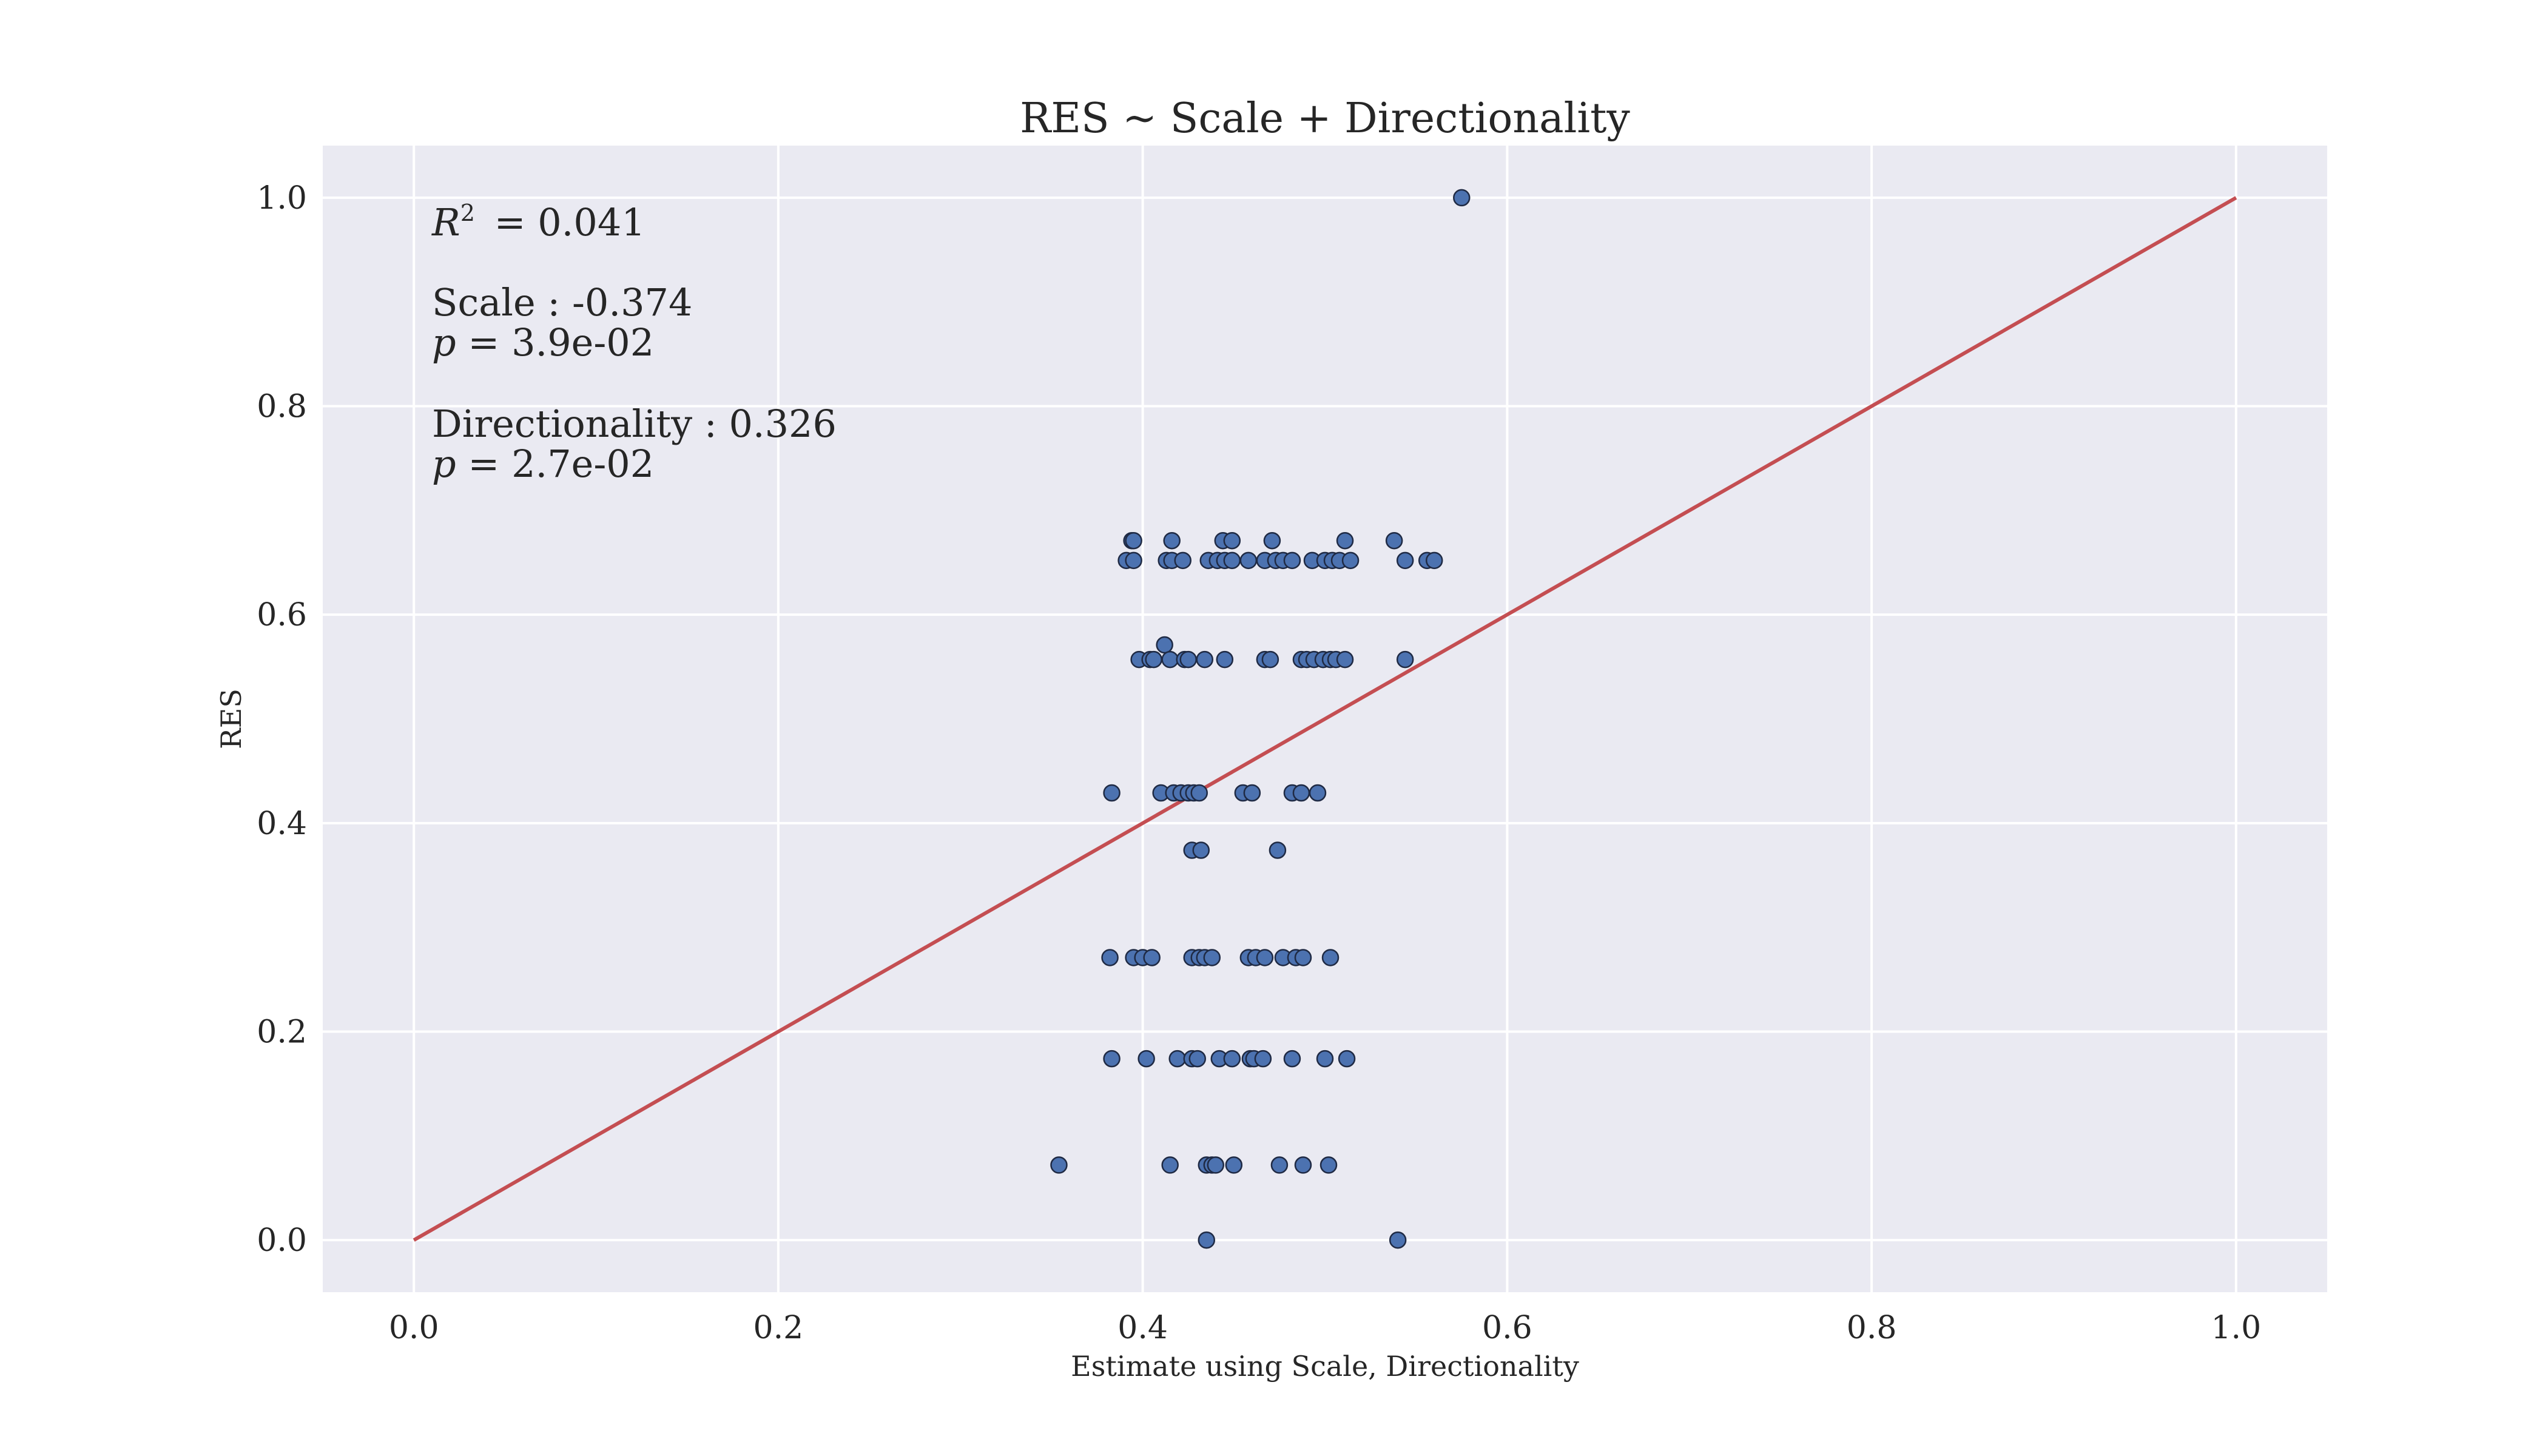  Describe the element at coordinates (282, 407) in the screenshot. I see `y-tick-label: 0.8` at that location.